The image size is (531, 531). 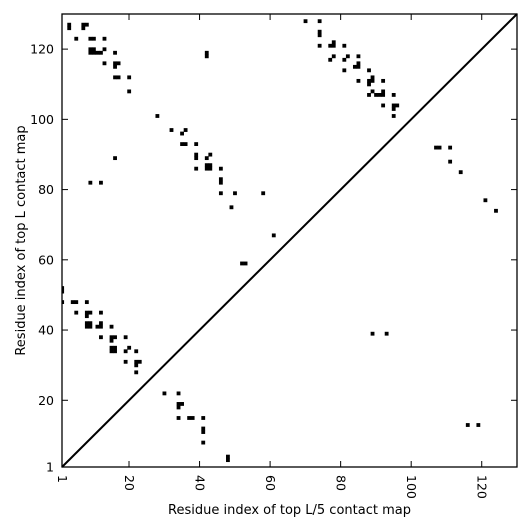 What do you see at coordinates (411, 487) in the screenshot?
I see `x-tick-label: 100` at bounding box center [411, 487].